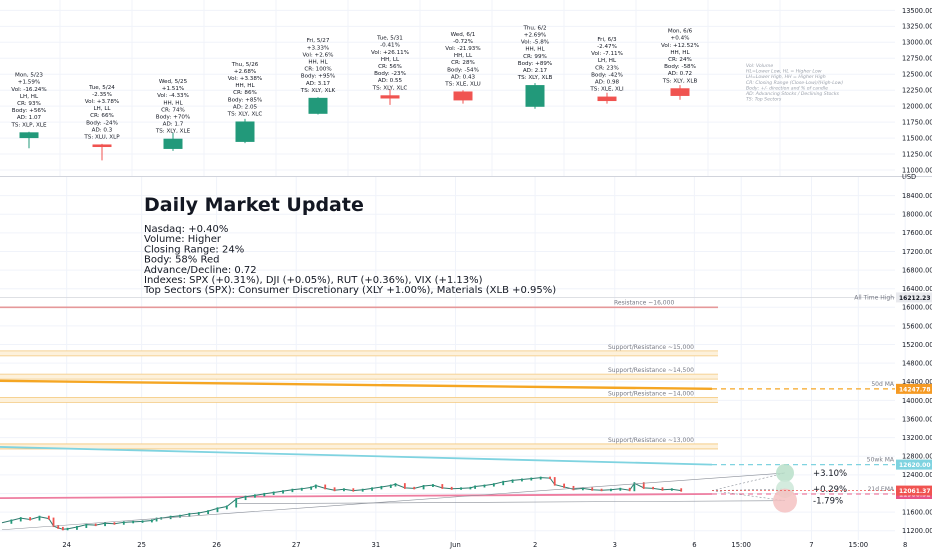 This screenshot has width=932, height=550. What do you see at coordinates (607, 61) in the screenshot?
I see `candle-label-line: LH, HL` at bounding box center [607, 61].